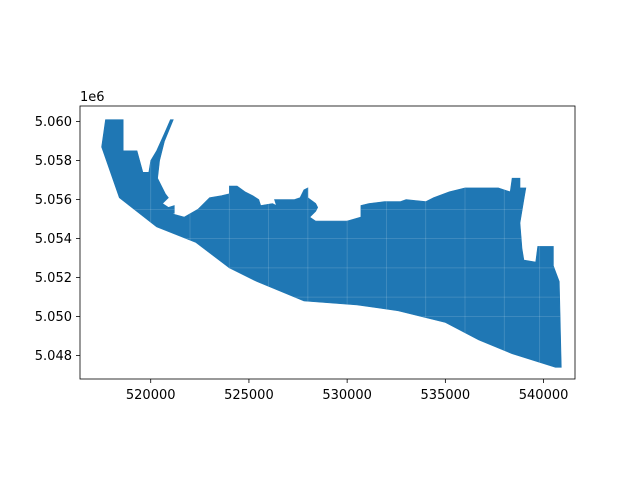 The height and width of the screenshot is (480, 640). What do you see at coordinates (53, 200) in the screenshot?
I see `y-tick-label: 5.056` at bounding box center [53, 200].